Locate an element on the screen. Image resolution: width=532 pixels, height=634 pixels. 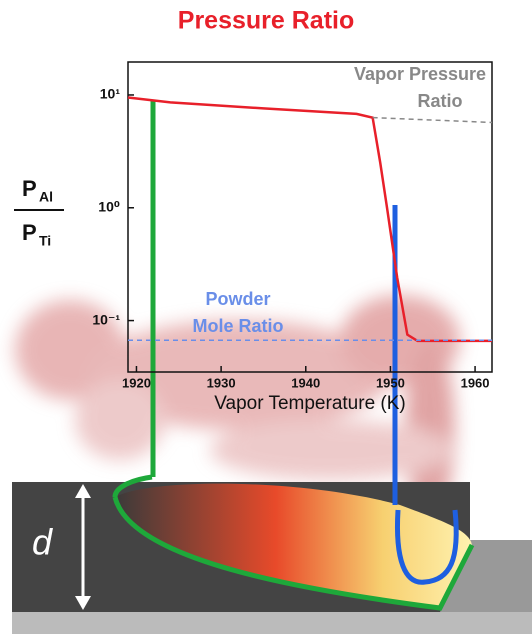
y-tick-label: 10⁻¹ is located at coordinates (106, 319).